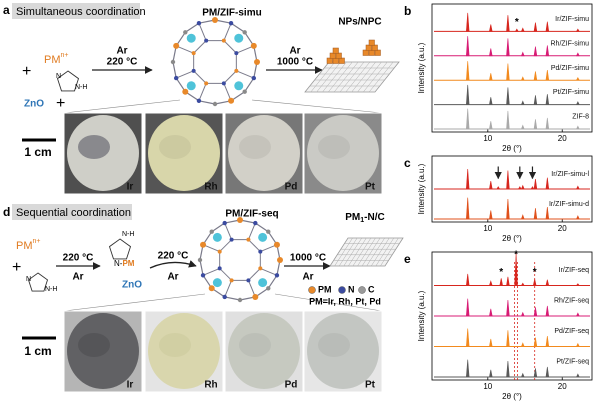 The image size is (600, 403). Describe the element at coordinates (362, 220) in the screenshot. I see `final-sub: 1` at that location.